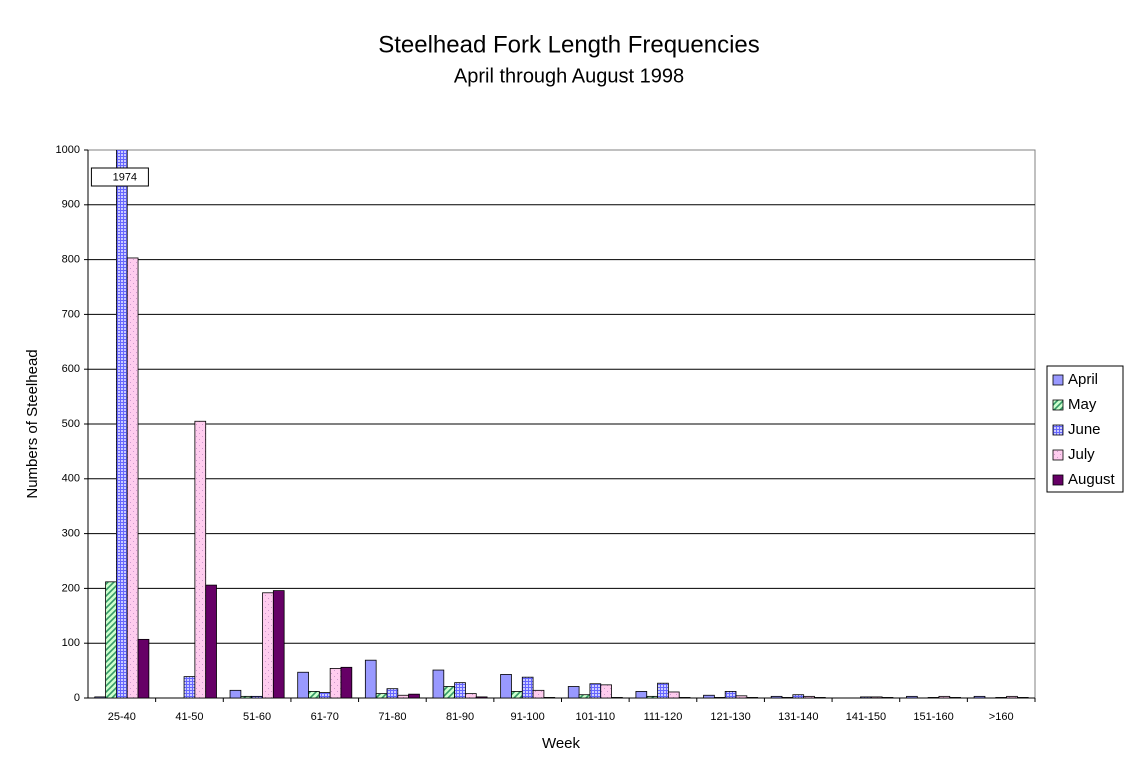 The width and height of the screenshot is (1138, 778). Describe the element at coordinates (189, 717) in the screenshot. I see `x-tick-label: 41-50` at that location.